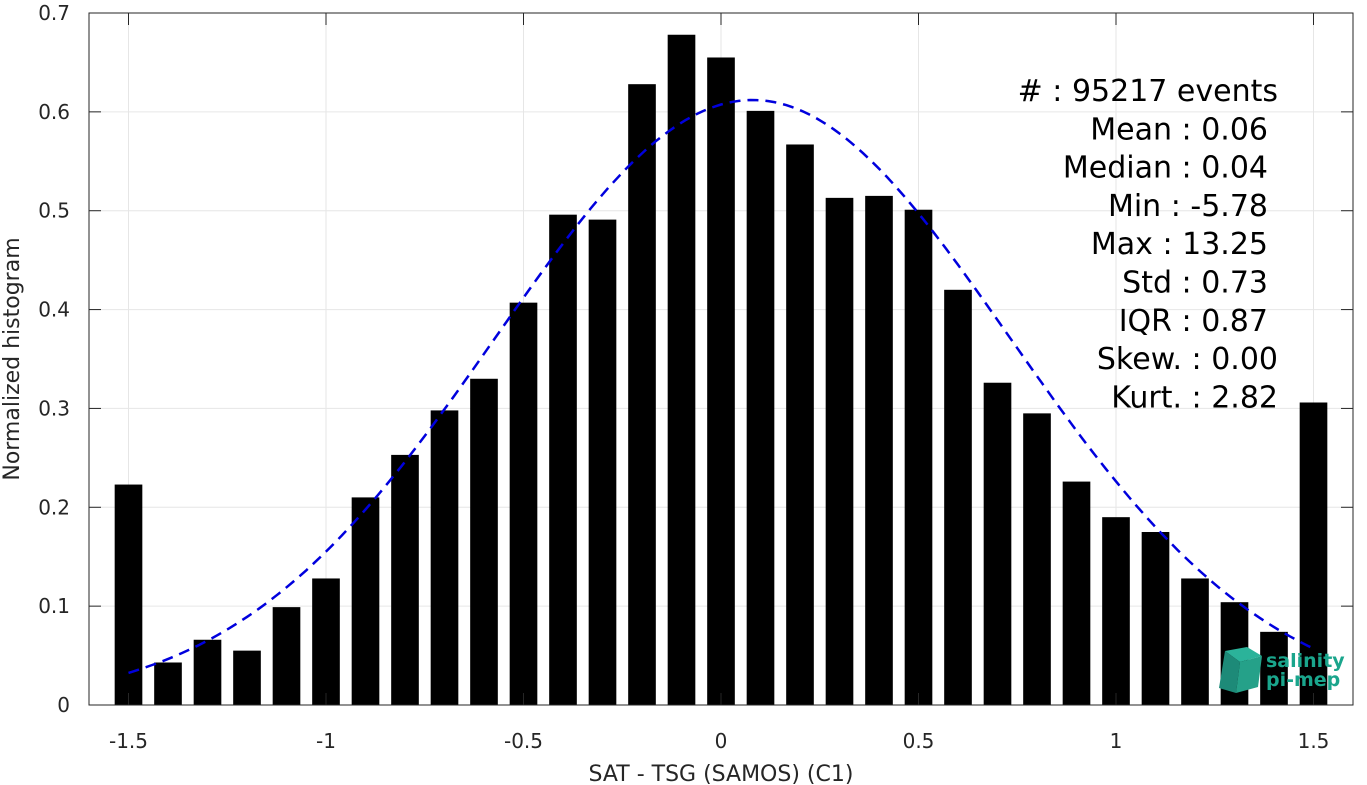 The image size is (1367, 785). Describe the element at coordinates (54, 606) in the screenshot. I see `y-tick-label-1: 0.1` at that location.